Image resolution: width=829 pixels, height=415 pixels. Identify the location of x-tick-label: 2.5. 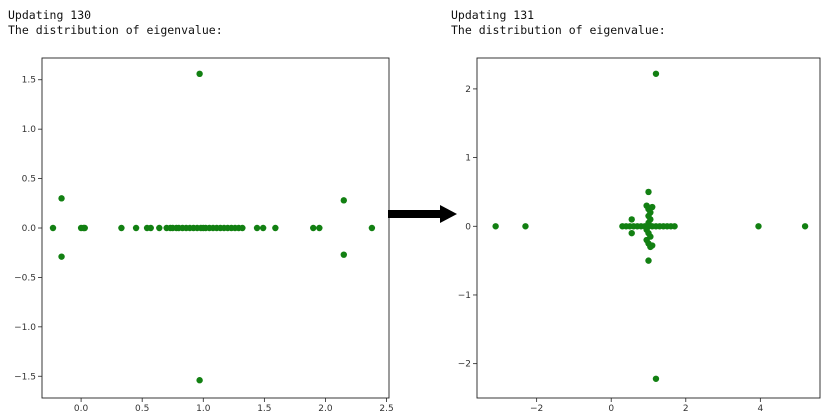
(386, 409).